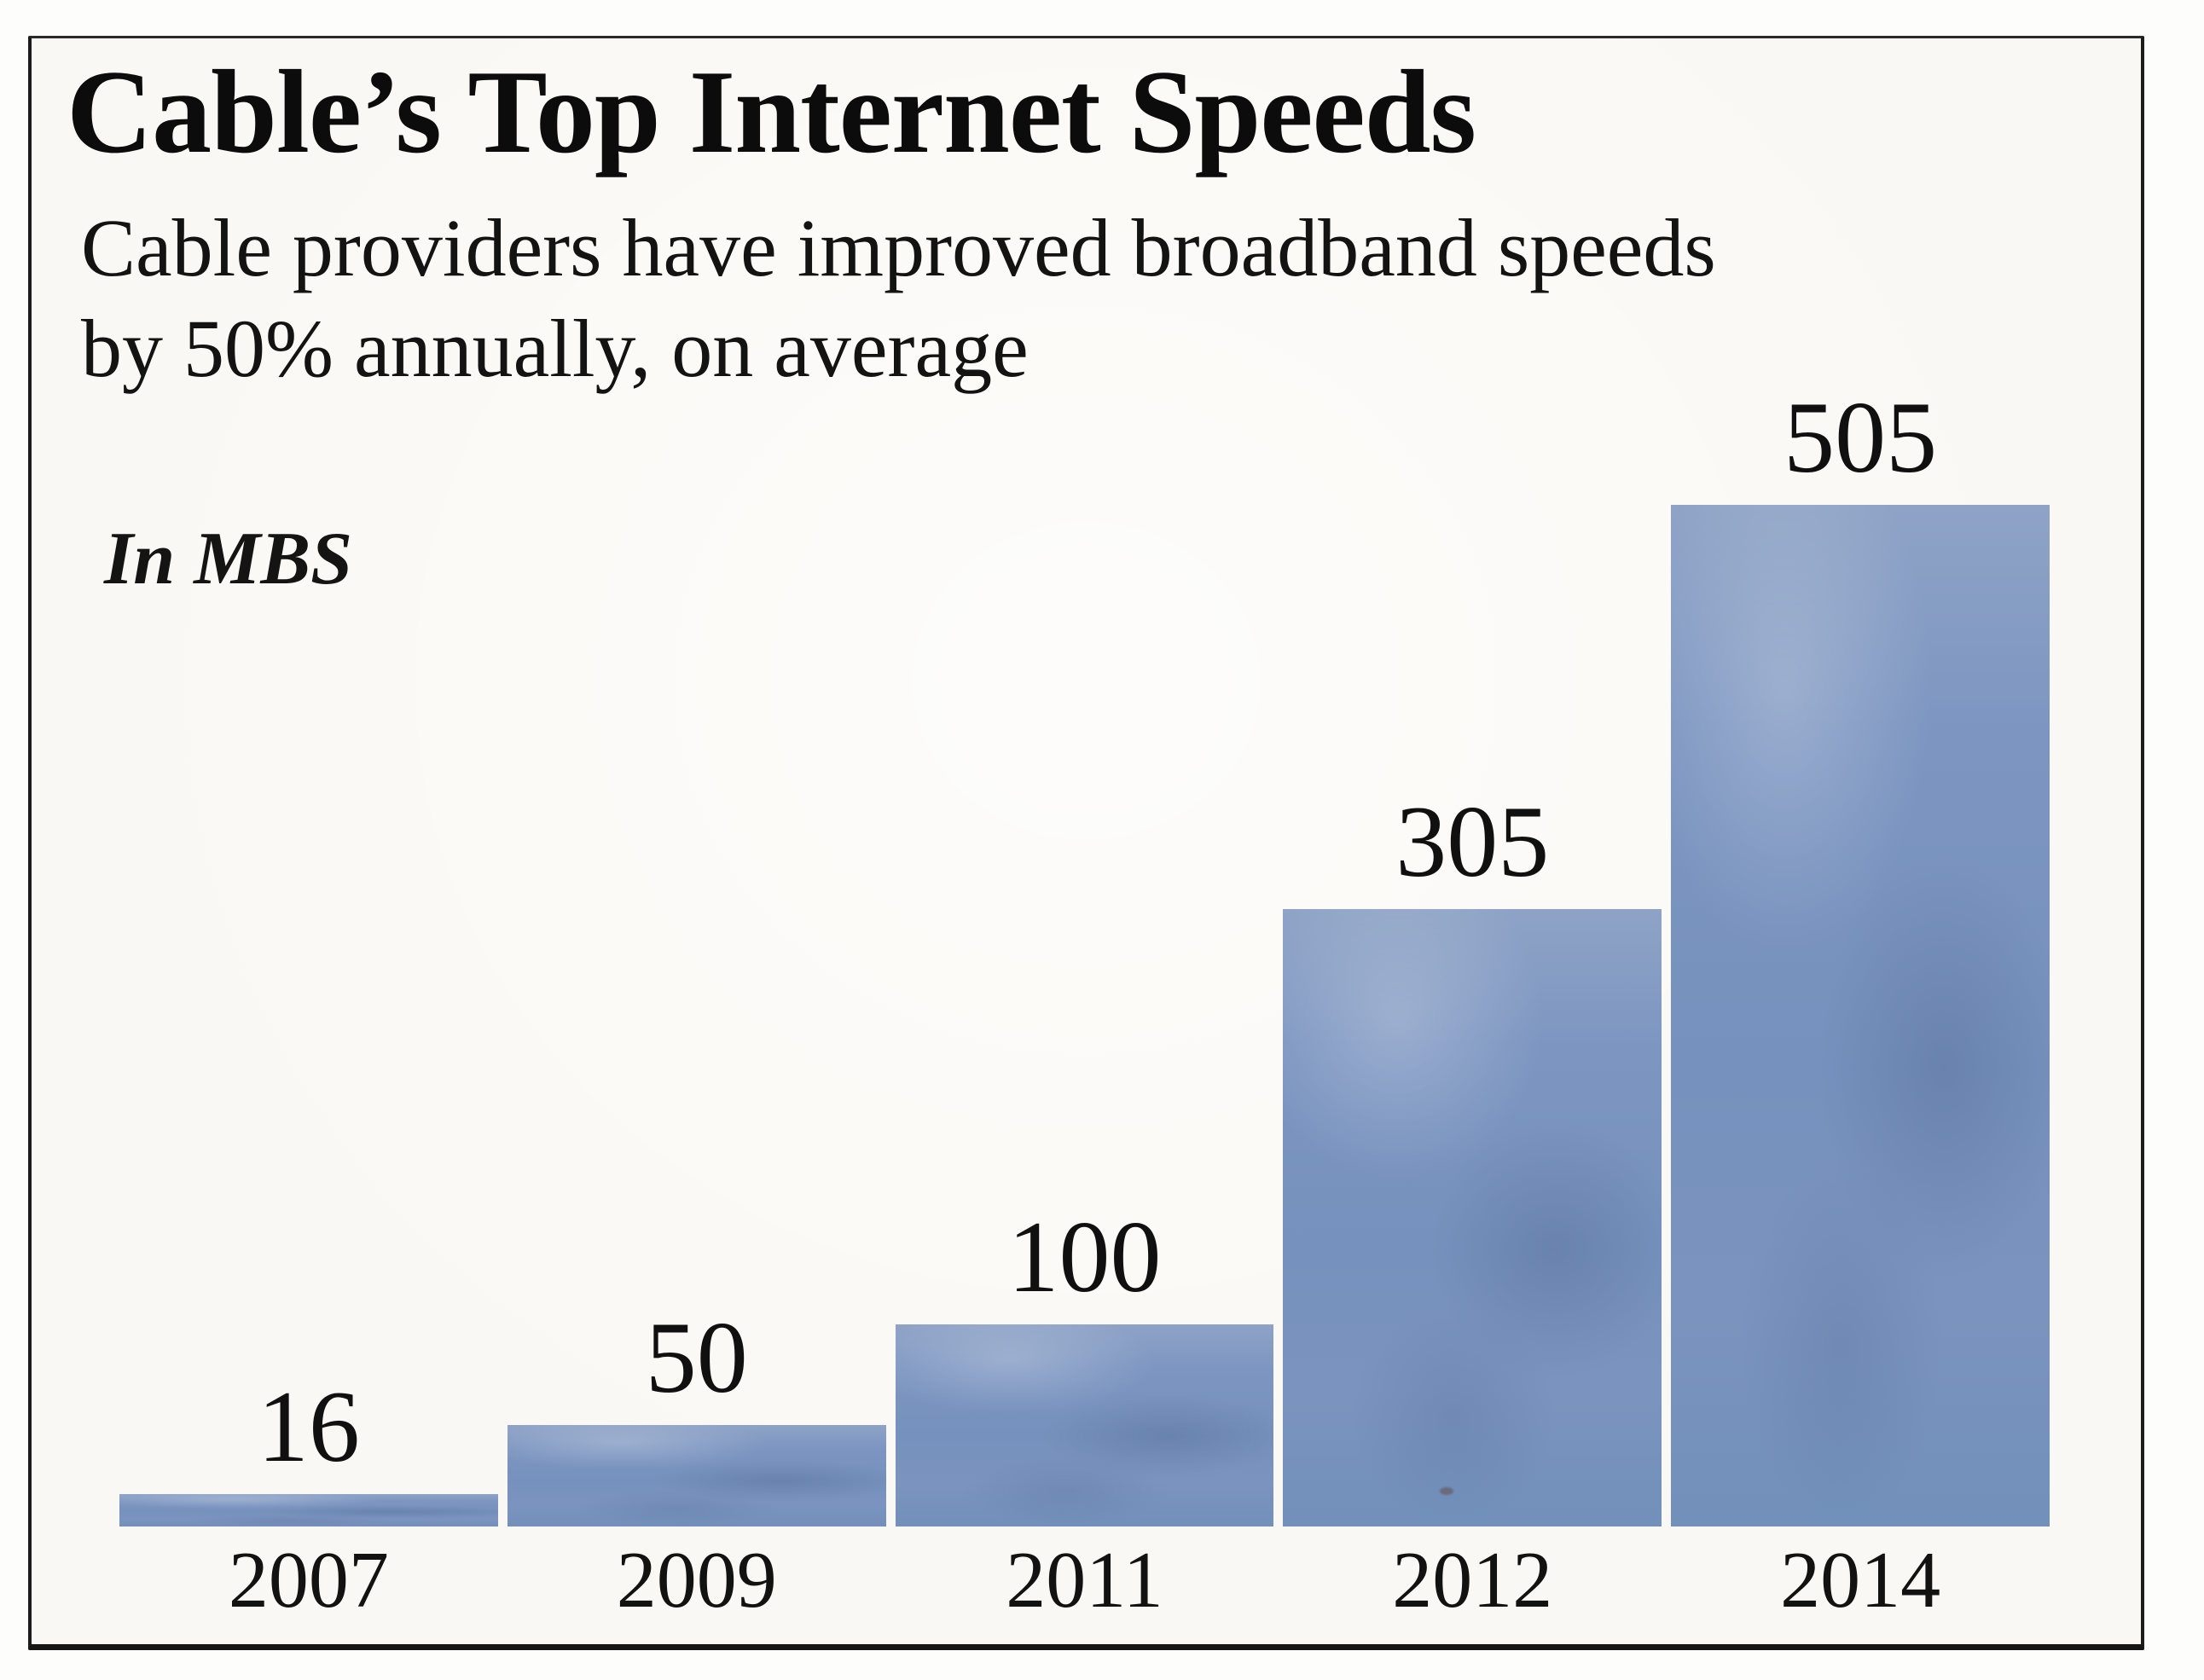  Describe the element at coordinates (228, 559) in the screenshot. I see `unit-label: In MBS` at that location.